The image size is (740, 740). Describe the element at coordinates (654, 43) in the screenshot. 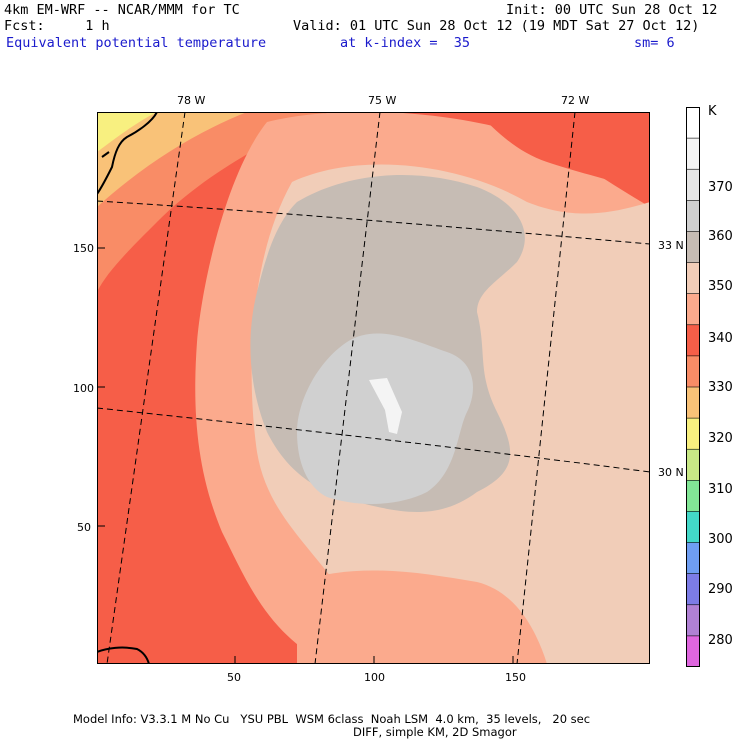

I see `smoothing-value: sm= 6` at that location.